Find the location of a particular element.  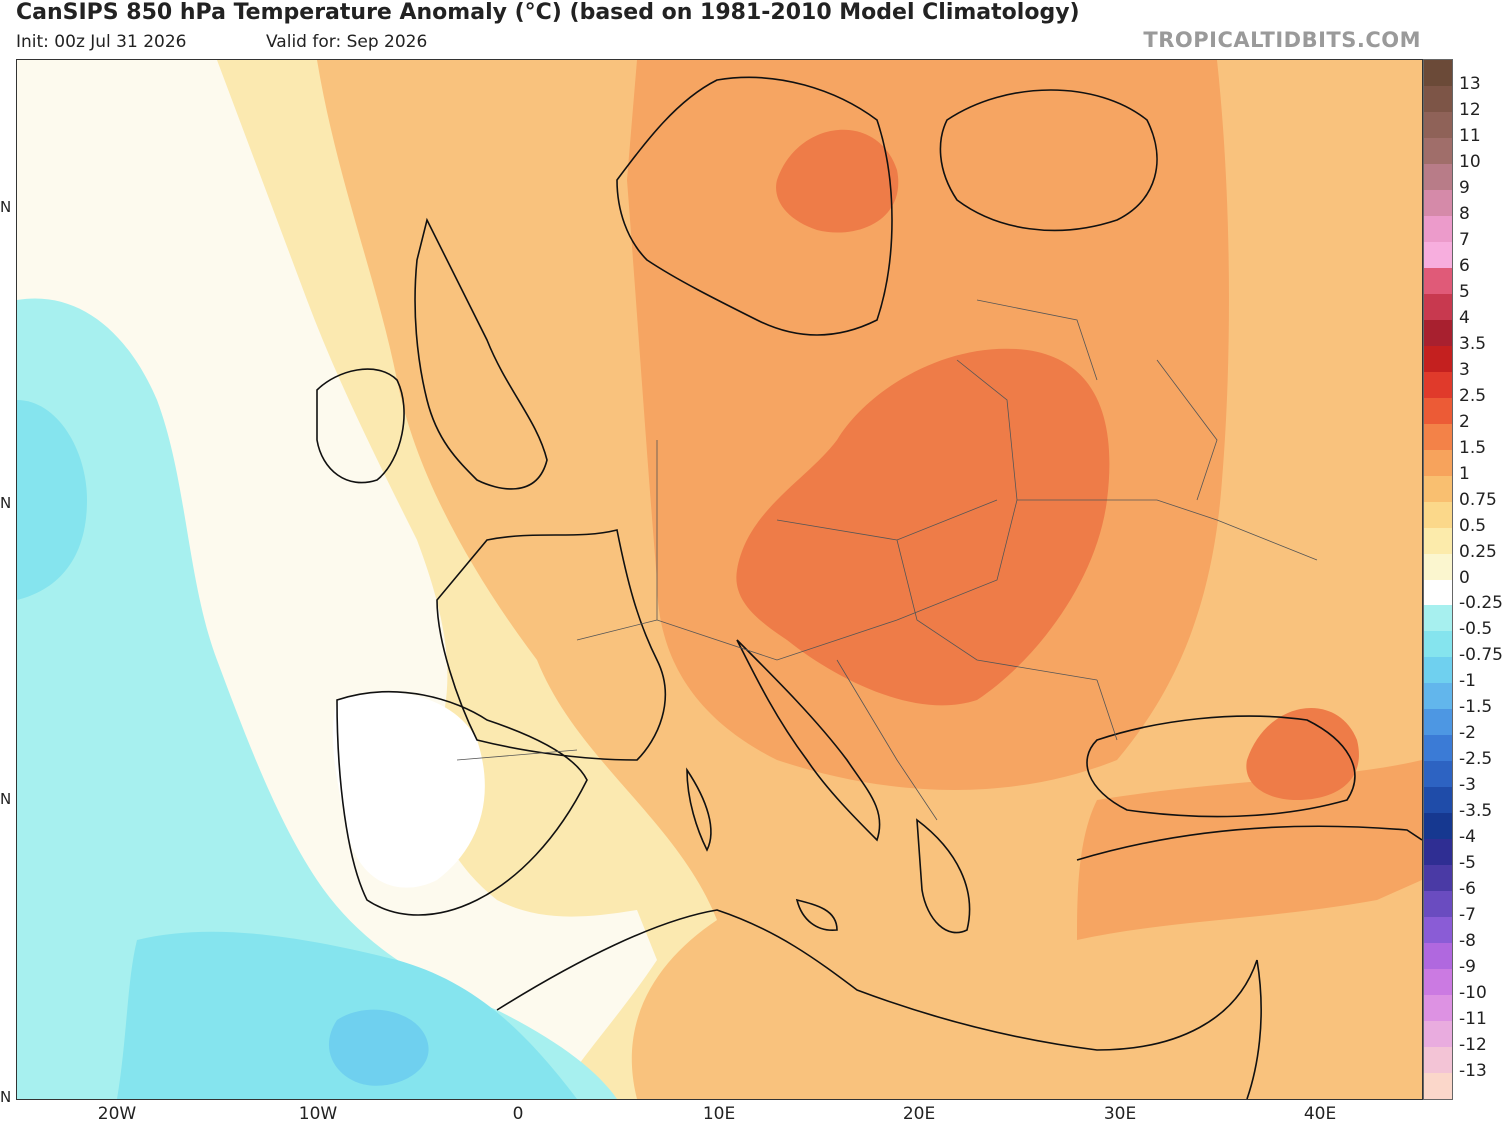

colorbar-tick-label: 8 is located at coordinates (1464, 213).